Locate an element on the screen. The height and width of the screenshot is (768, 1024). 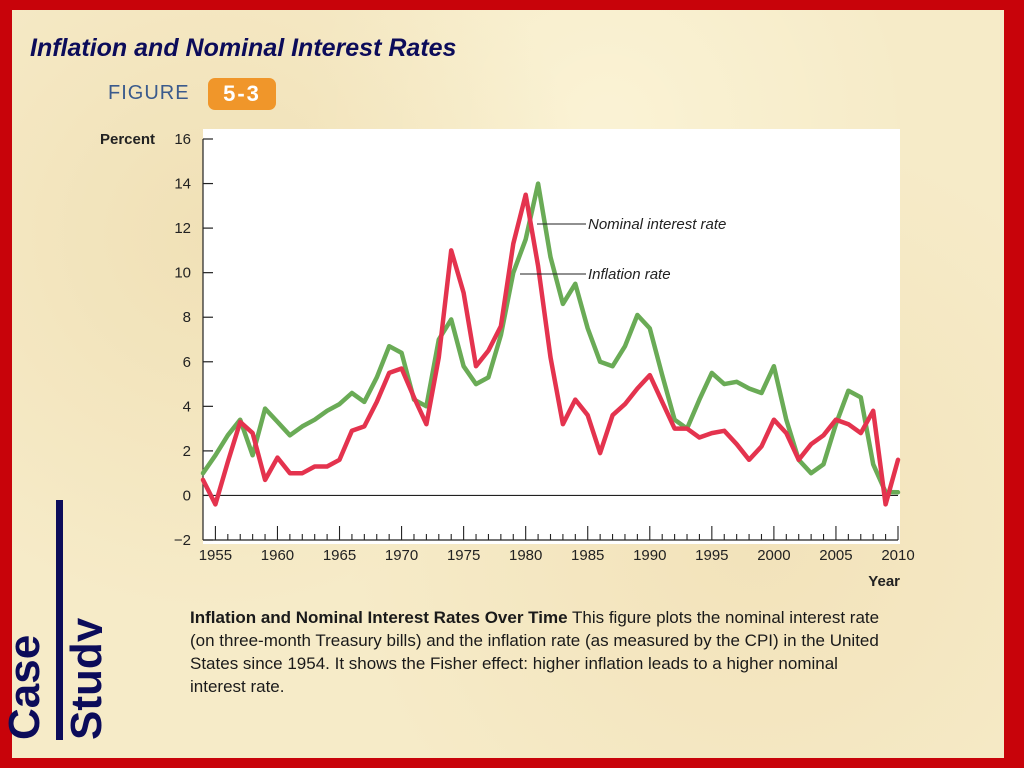
y-tick-label: 8 is located at coordinates (187, 317).